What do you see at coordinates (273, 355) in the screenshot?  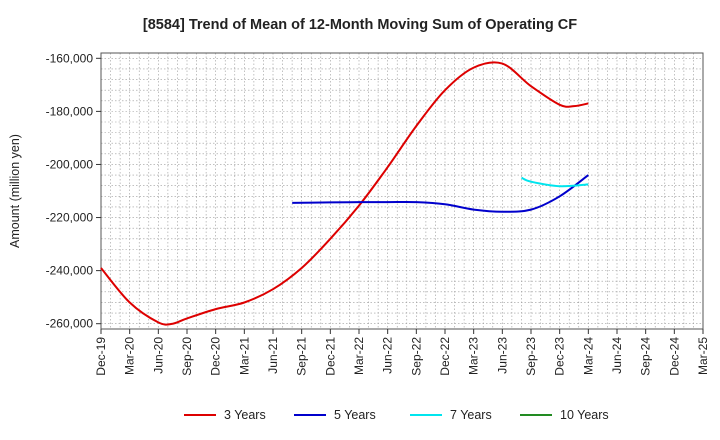 I see `x-tick-label: Jun-21` at bounding box center [273, 355].